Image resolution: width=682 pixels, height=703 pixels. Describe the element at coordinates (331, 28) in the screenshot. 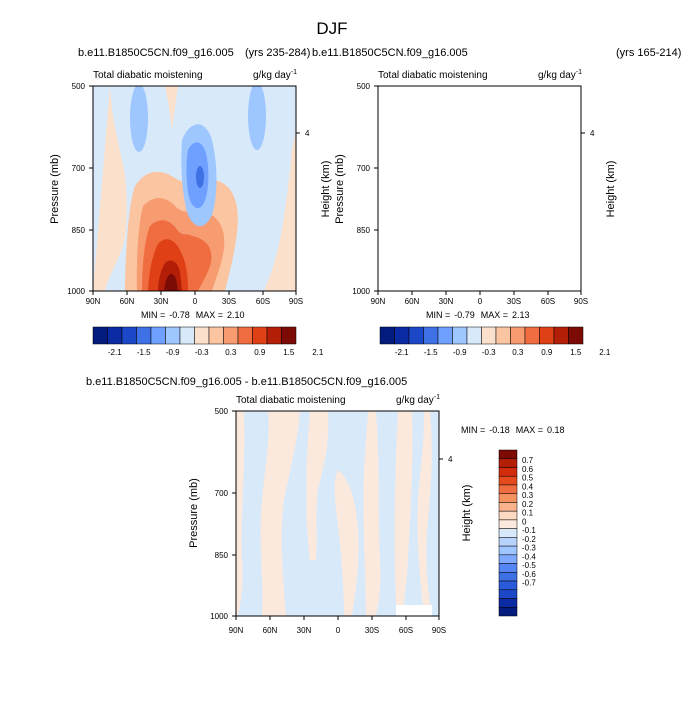

I see `page-title: DJF` at that location.